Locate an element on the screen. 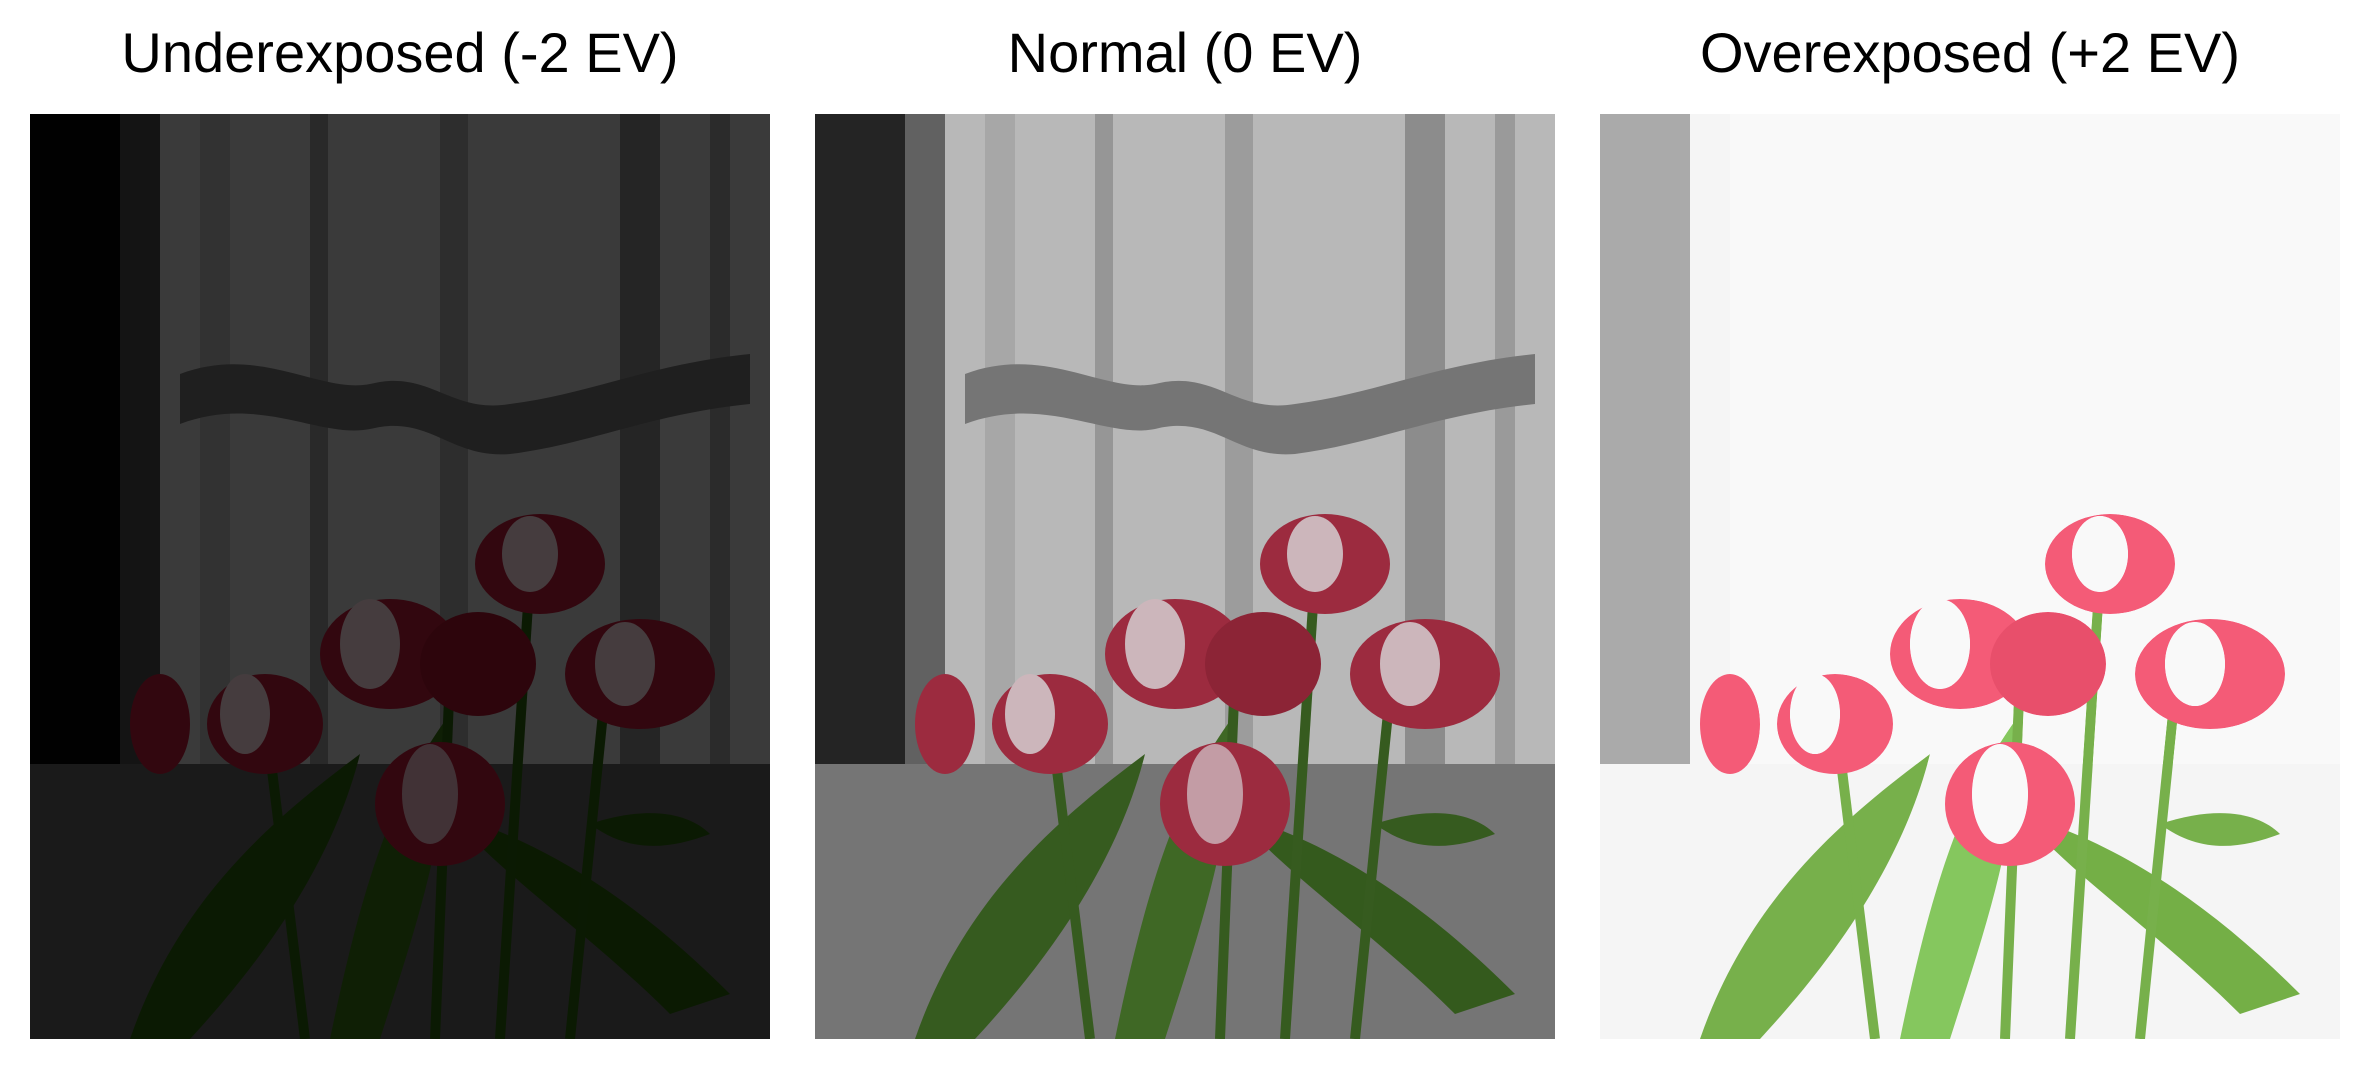 The height and width of the screenshot is (1069, 2370). panel-title: Underexposed (-2 EV) is located at coordinates (400, 52).